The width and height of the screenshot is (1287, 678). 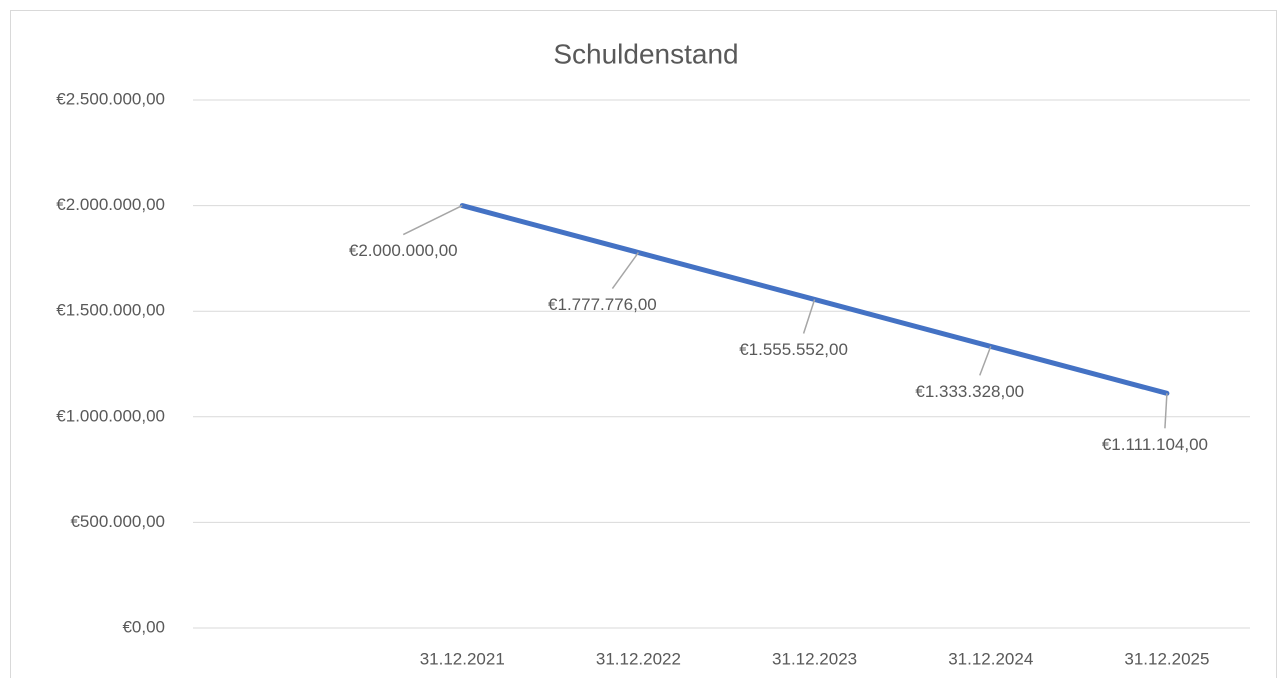 What do you see at coordinates (990, 658) in the screenshot?
I see `x-tick-label: 31.12.2024` at bounding box center [990, 658].